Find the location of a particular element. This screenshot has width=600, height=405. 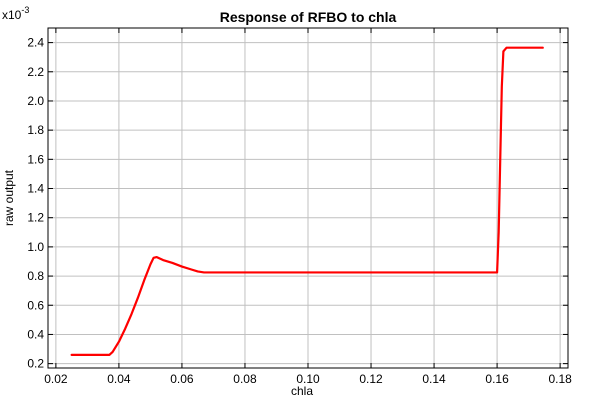

y-tick-label: 1.8 is located at coordinates (35, 130).